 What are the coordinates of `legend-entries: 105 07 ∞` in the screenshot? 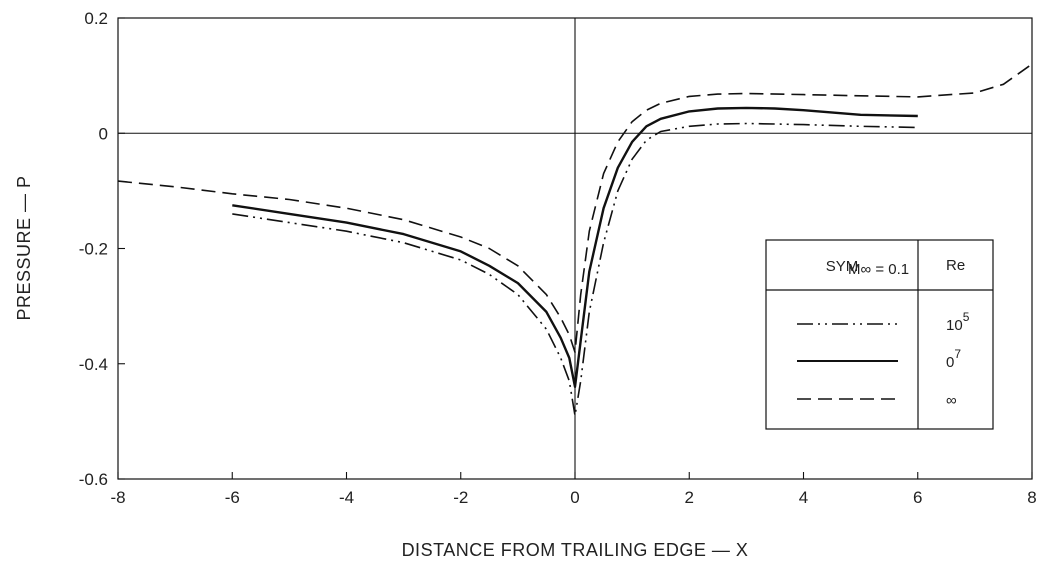 It's located at (883, 359).